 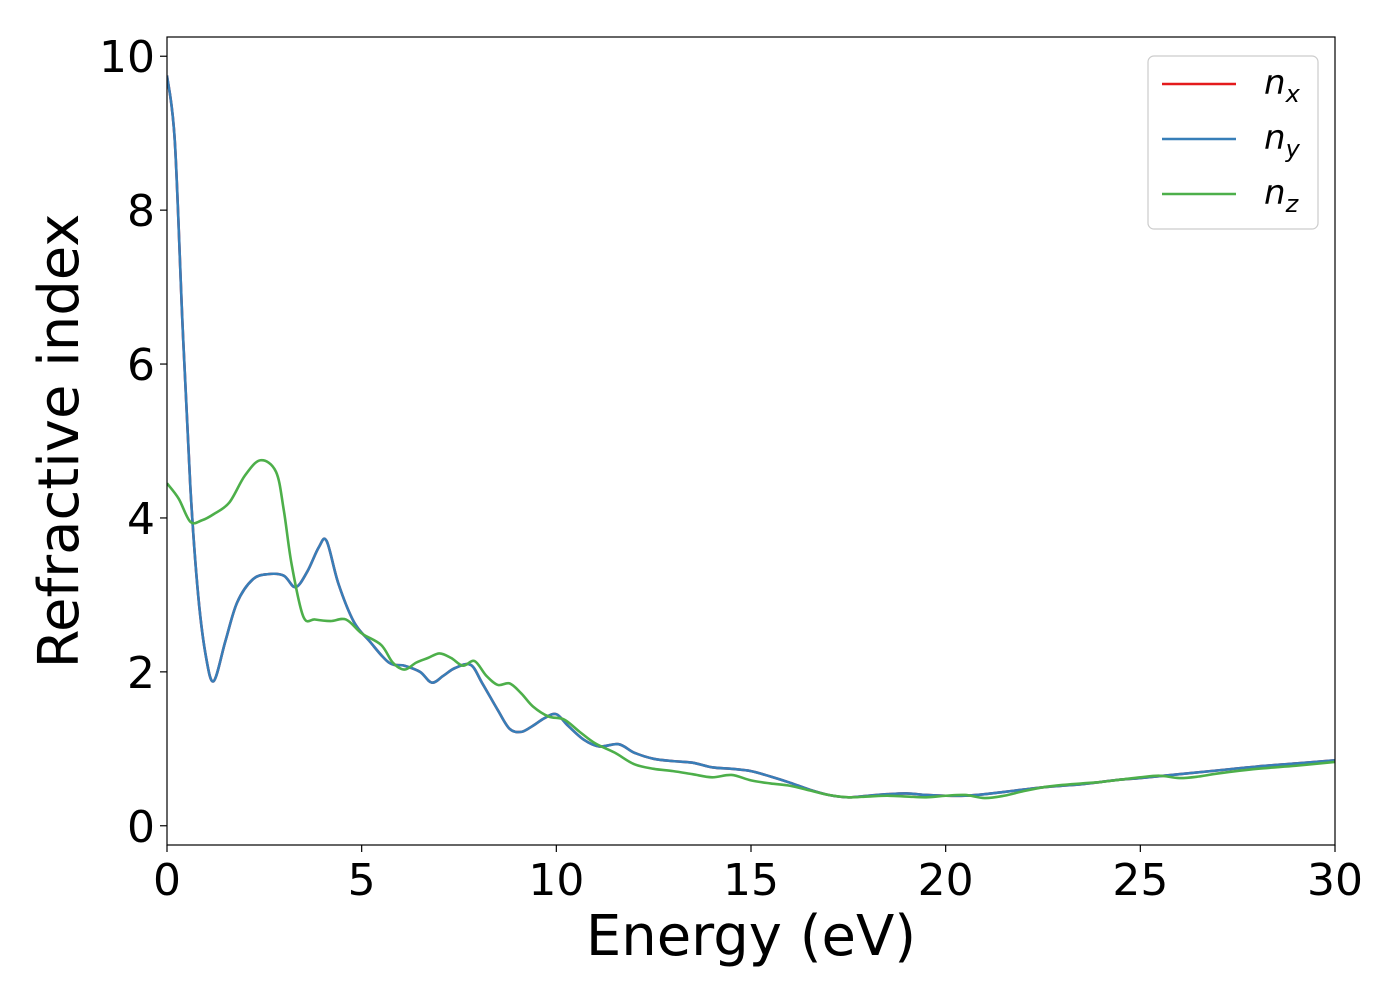 I want to click on x-tick-label: 20, so click(x=946, y=880).